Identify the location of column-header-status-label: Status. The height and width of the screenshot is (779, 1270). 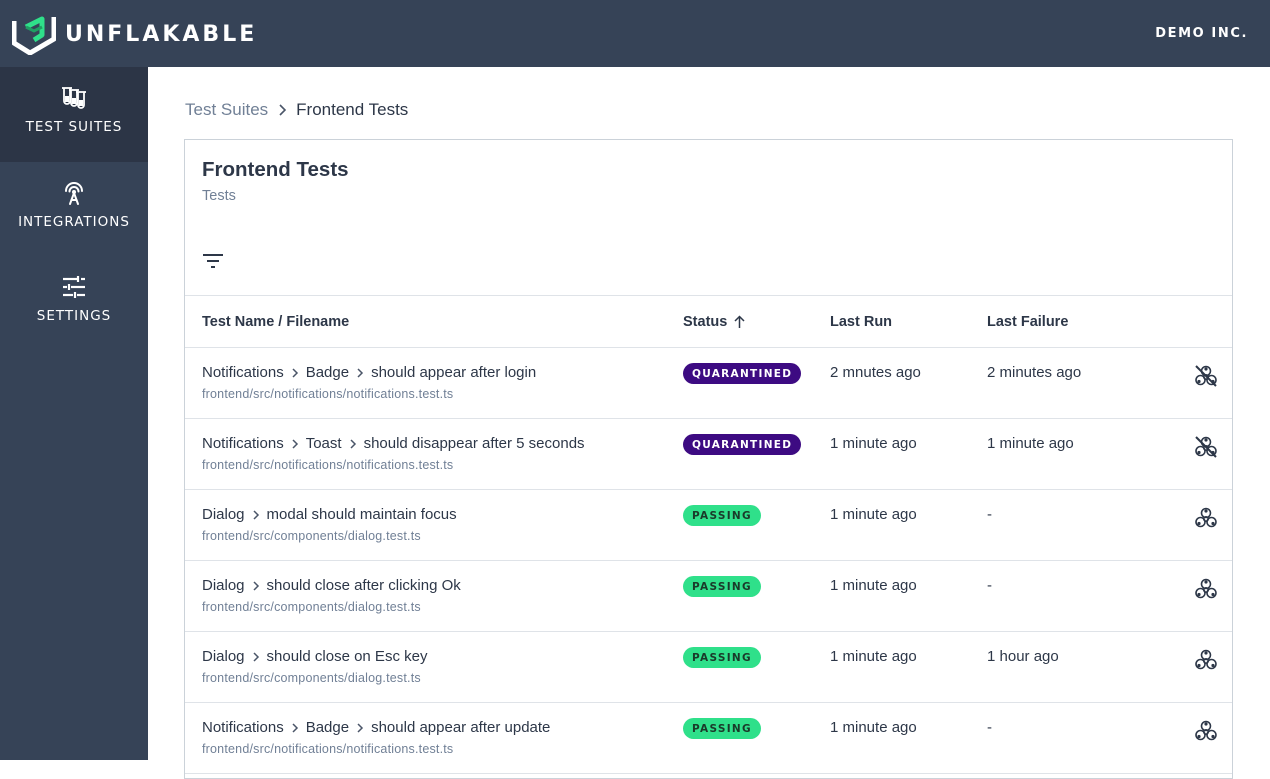
(705, 322).